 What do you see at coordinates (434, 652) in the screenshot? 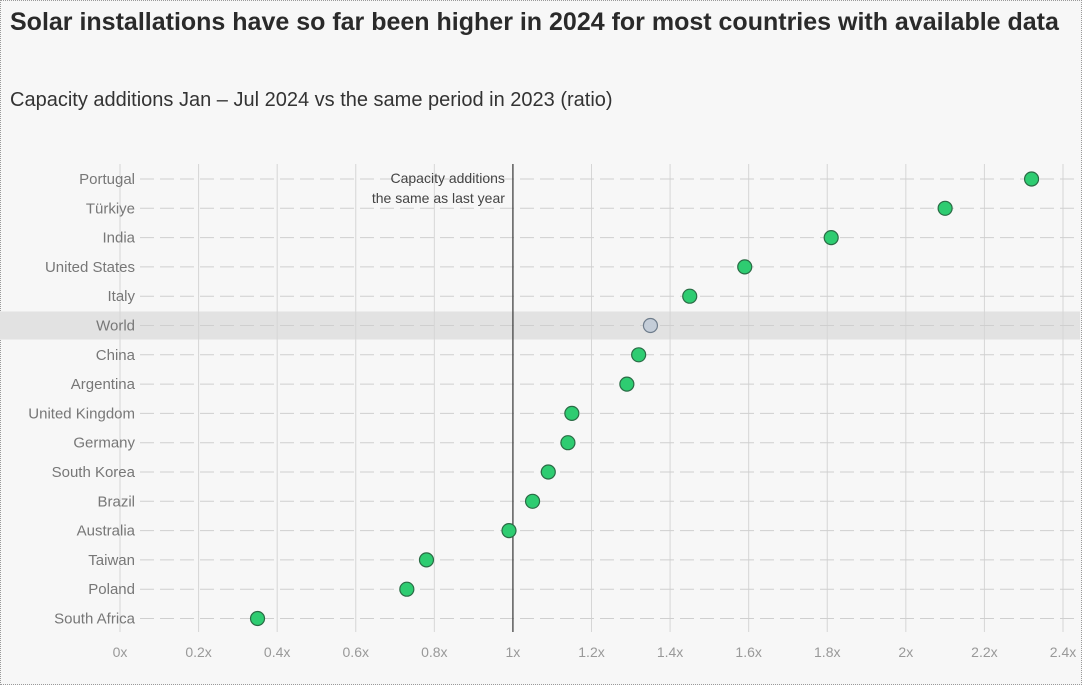
I see `x-tick-label: 0.8x` at bounding box center [434, 652].